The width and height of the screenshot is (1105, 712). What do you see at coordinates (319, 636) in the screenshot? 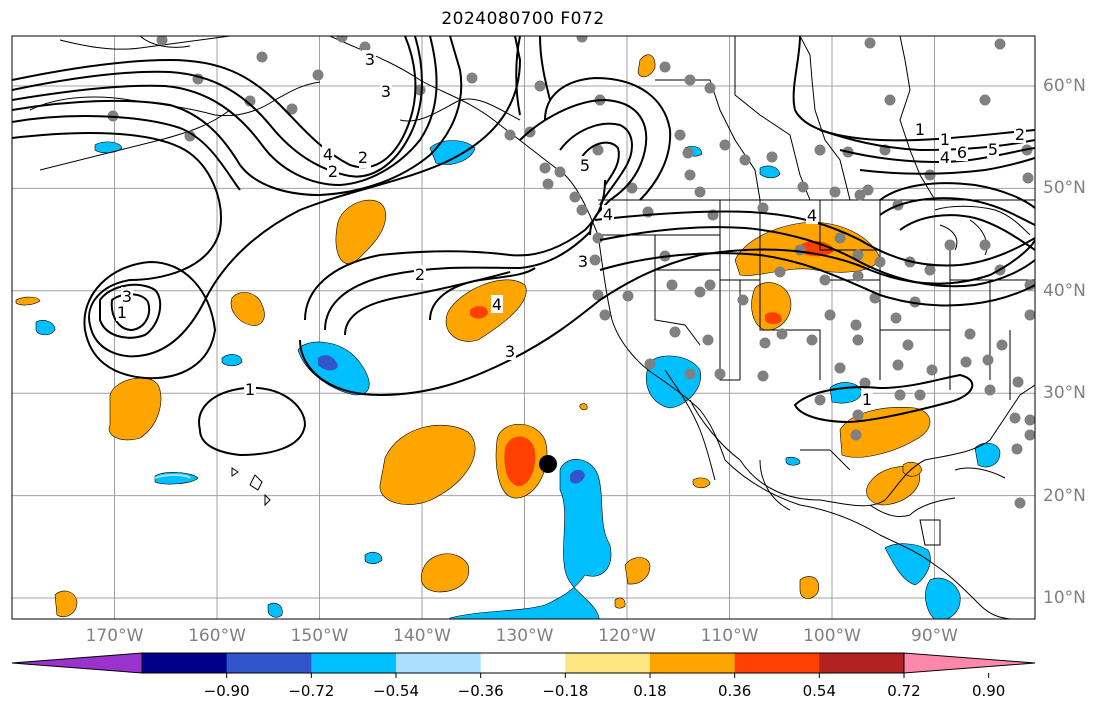
I see `longitude-tick-label: 150°W` at bounding box center [319, 636].